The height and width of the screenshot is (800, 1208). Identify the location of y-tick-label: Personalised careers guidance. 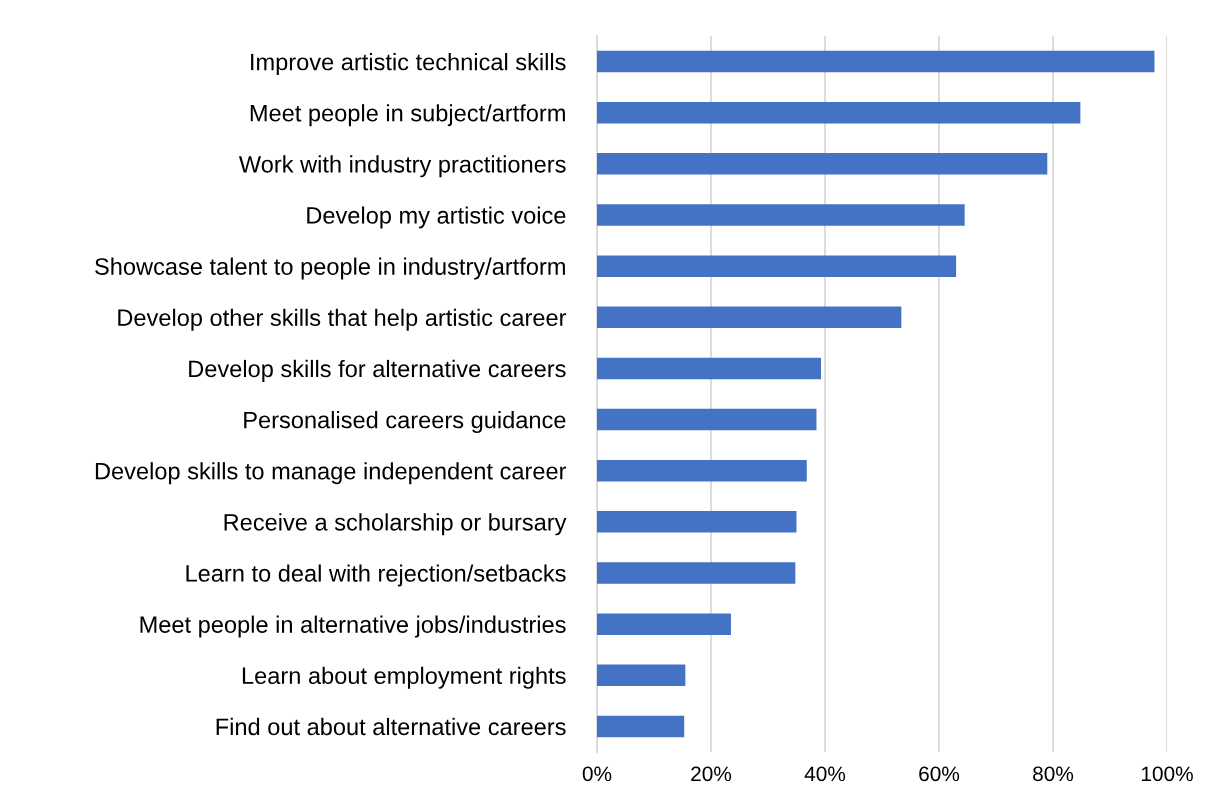
(405, 422).